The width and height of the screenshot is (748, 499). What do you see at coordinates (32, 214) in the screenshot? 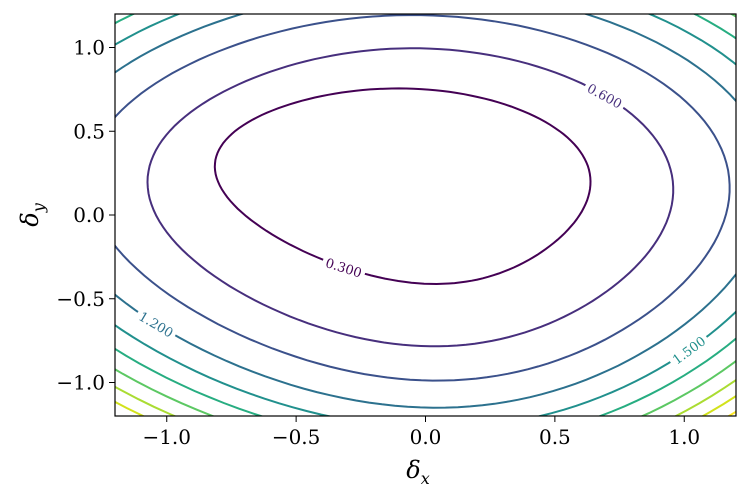
I see `y-axis-label: δy` at bounding box center [32, 214].